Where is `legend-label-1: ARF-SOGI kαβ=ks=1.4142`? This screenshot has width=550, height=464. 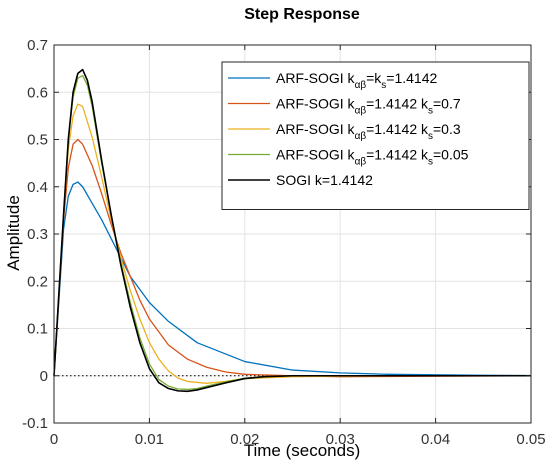 legend-label-1: ARF-SOGI kαβ=ks=1.4142 is located at coordinates (357, 80).